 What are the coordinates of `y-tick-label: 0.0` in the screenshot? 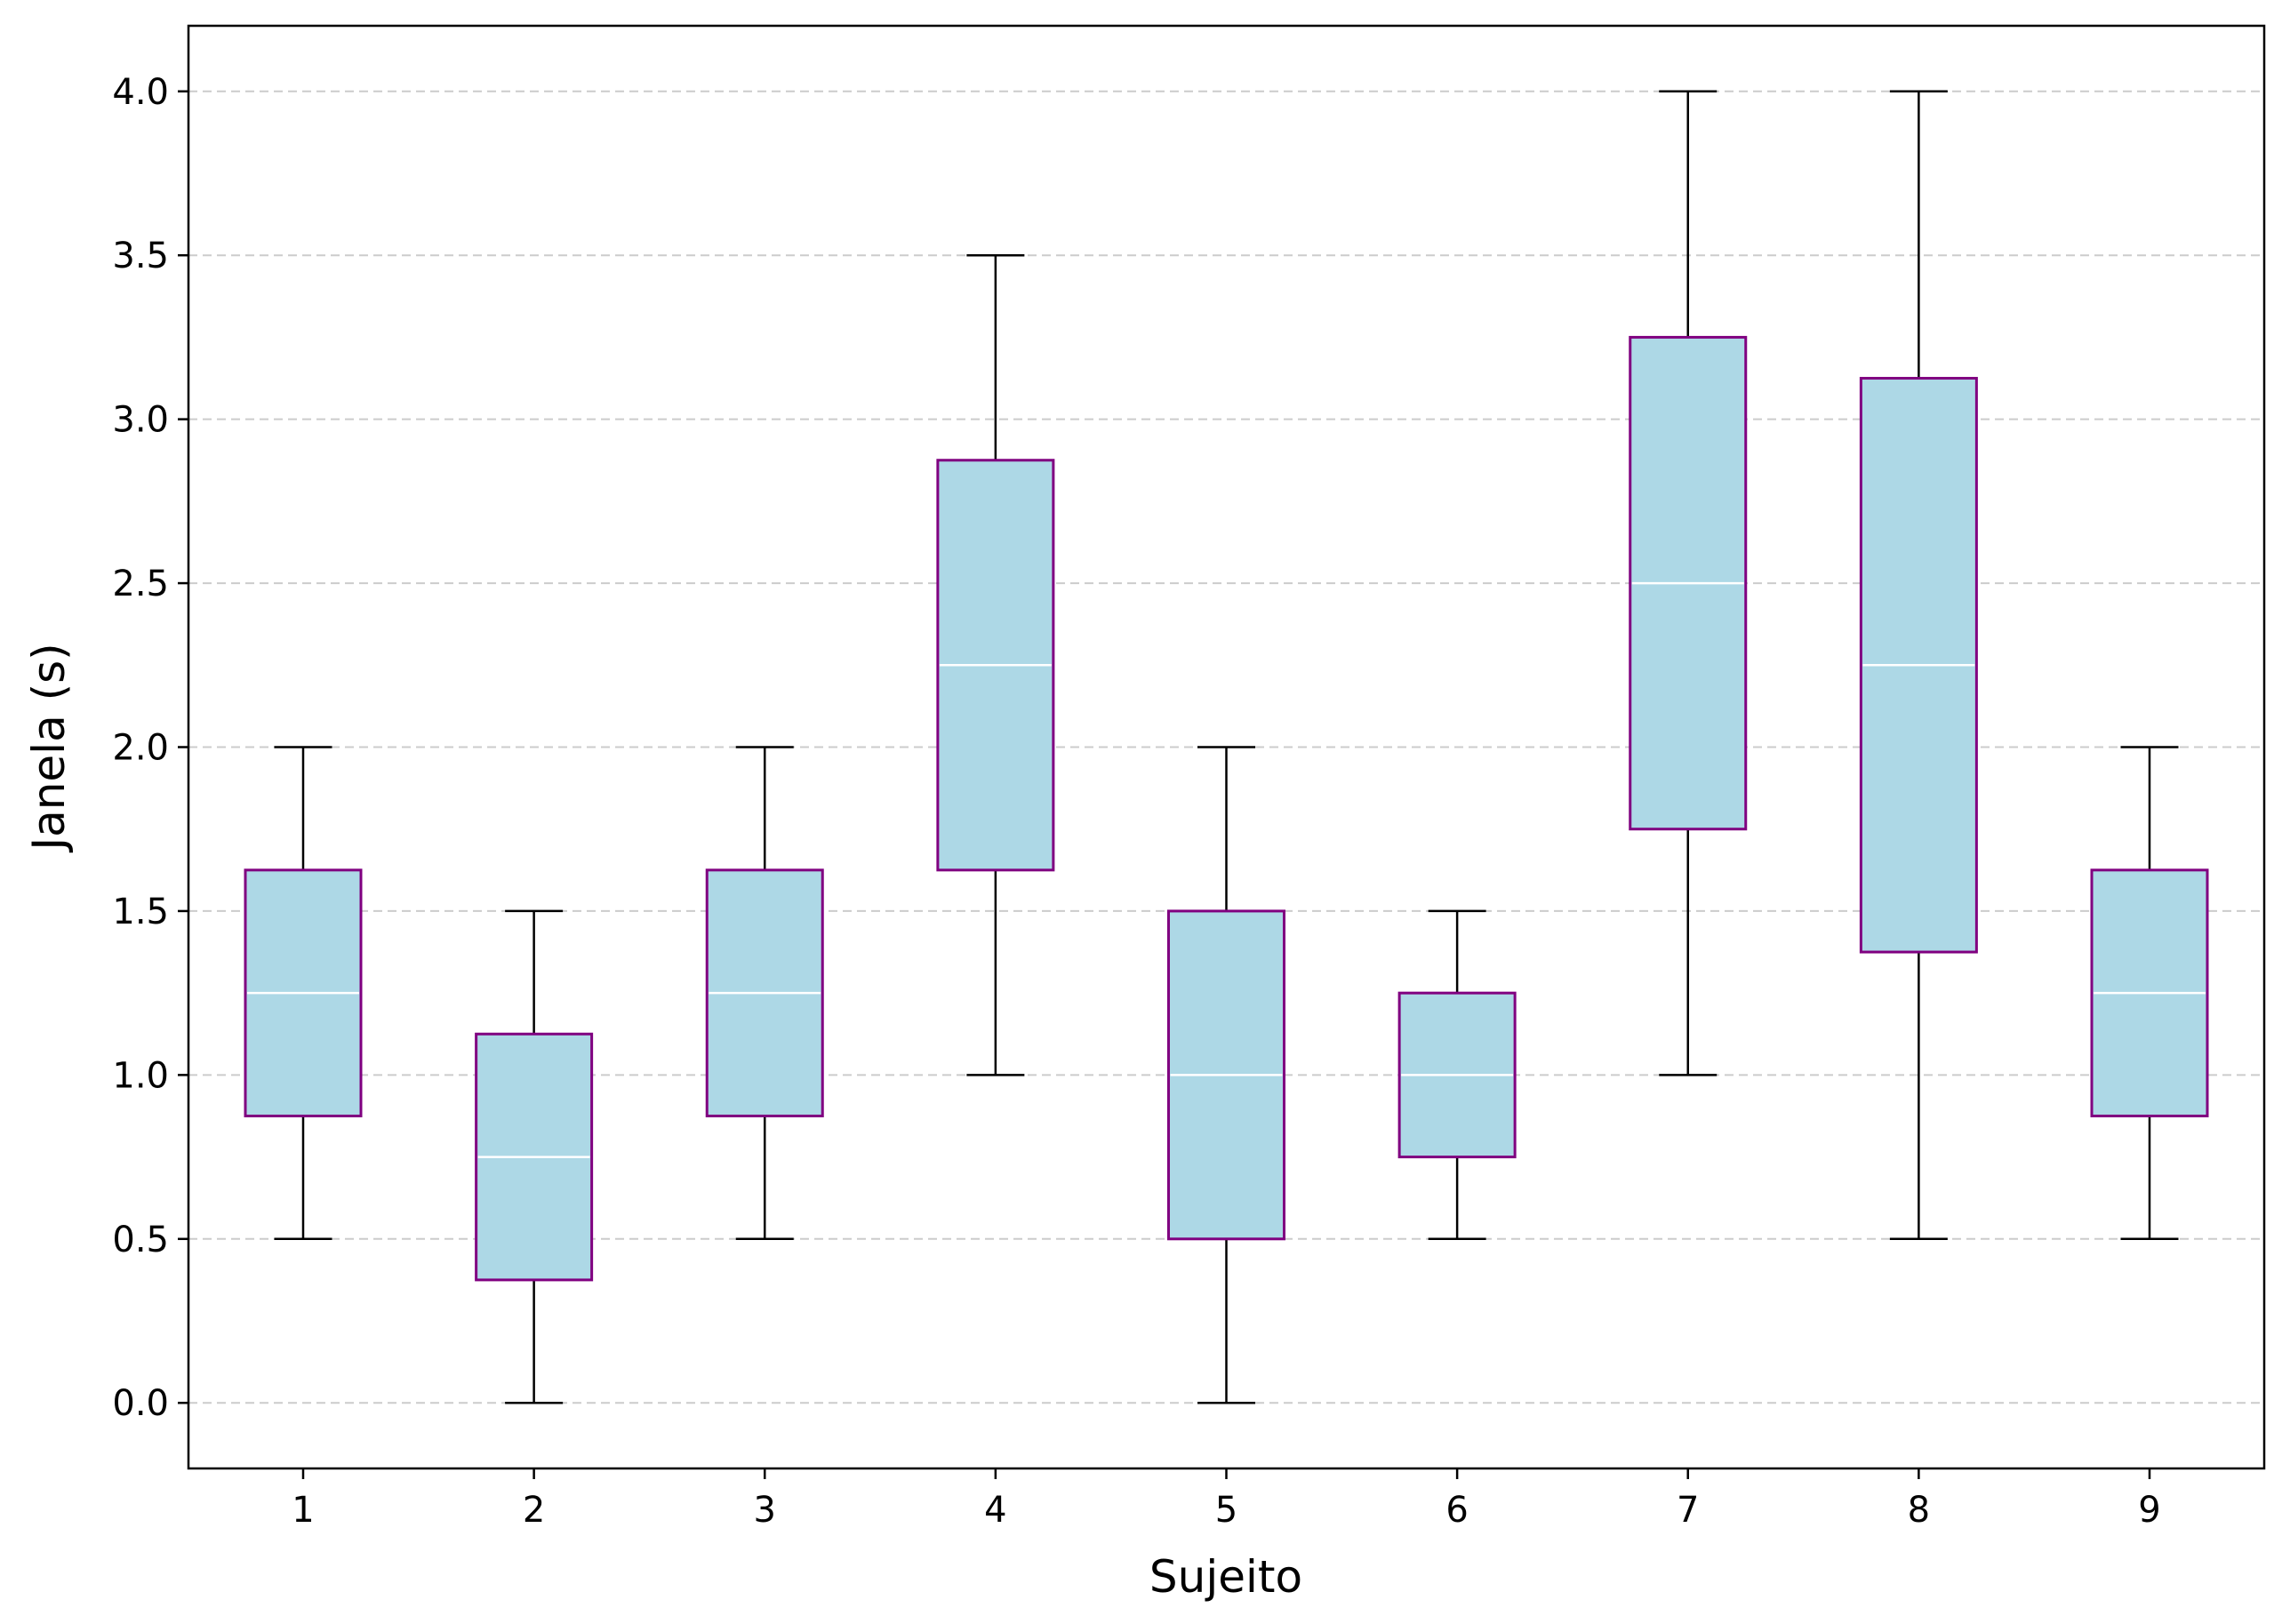 It's located at (140, 1403).